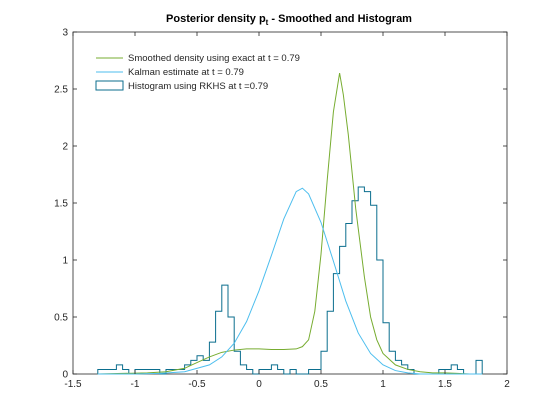 The width and height of the screenshot is (560, 420). Describe the element at coordinates (216, 19) in the screenshot. I see `chart-title-main: Posterior density p` at that location.